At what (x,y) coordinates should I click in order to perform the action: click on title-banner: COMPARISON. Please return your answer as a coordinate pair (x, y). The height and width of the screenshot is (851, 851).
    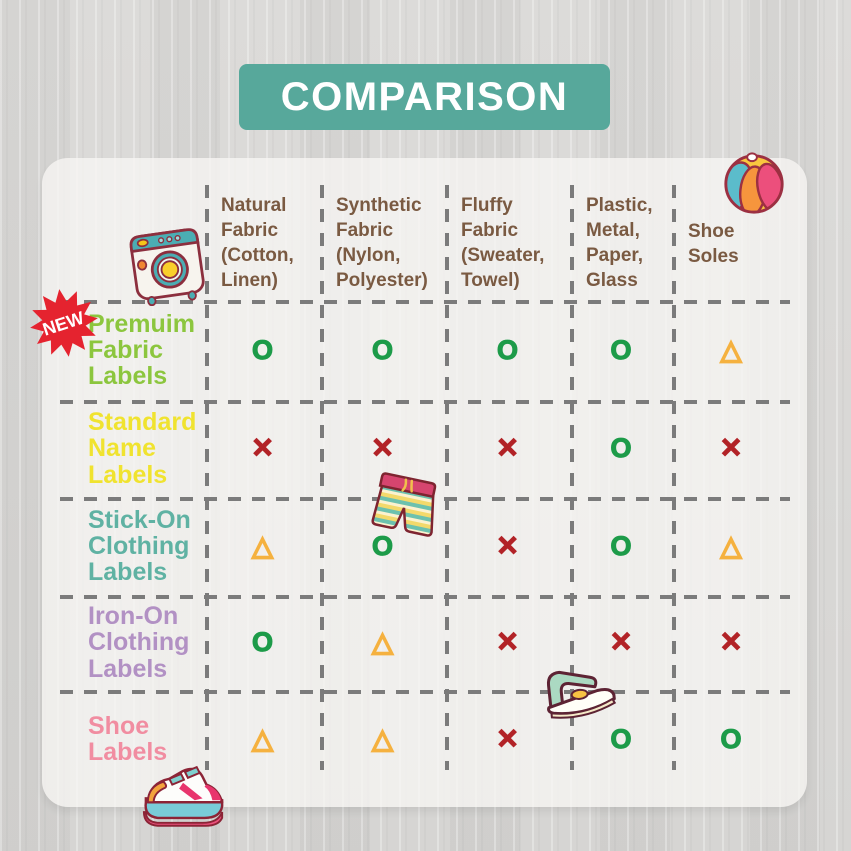
    Looking at the image, I should click on (424, 97).